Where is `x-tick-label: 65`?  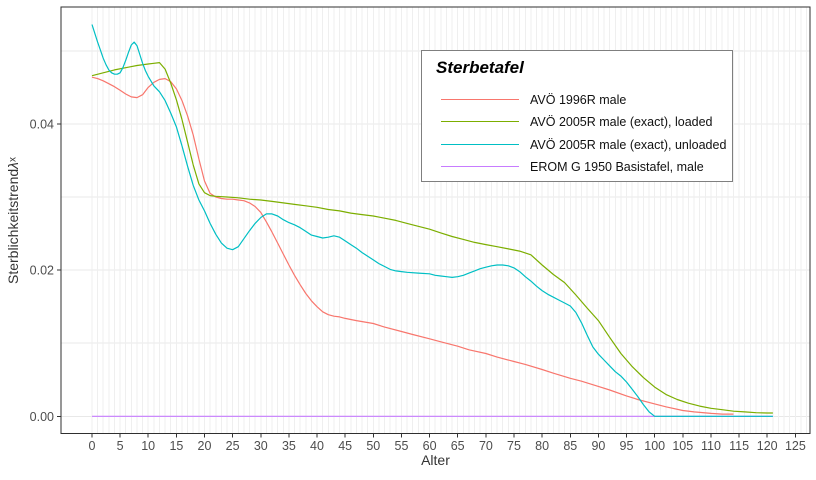 x-tick-label: 65 is located at coordinates (458, 446).